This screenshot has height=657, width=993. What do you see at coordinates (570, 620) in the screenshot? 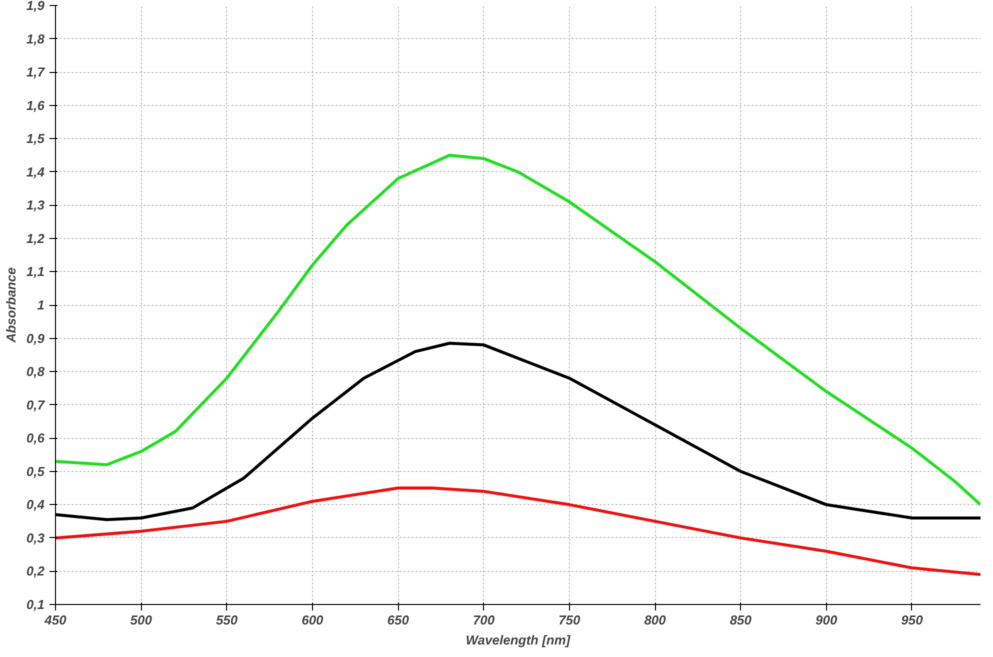
I see `x-tick-label: 750` at bounding box center [570, 620].